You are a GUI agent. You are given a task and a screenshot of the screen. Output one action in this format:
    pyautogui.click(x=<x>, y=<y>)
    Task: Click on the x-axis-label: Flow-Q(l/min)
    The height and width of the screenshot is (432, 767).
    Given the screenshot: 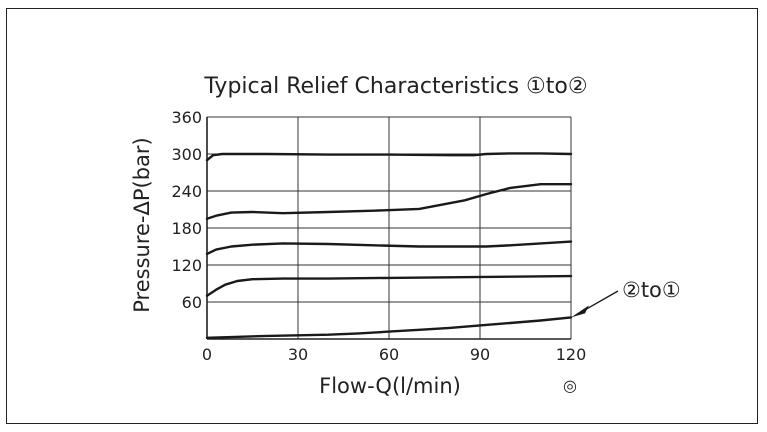 What is the action you would take?
    pyautogui.click(x=390, y=386)
    